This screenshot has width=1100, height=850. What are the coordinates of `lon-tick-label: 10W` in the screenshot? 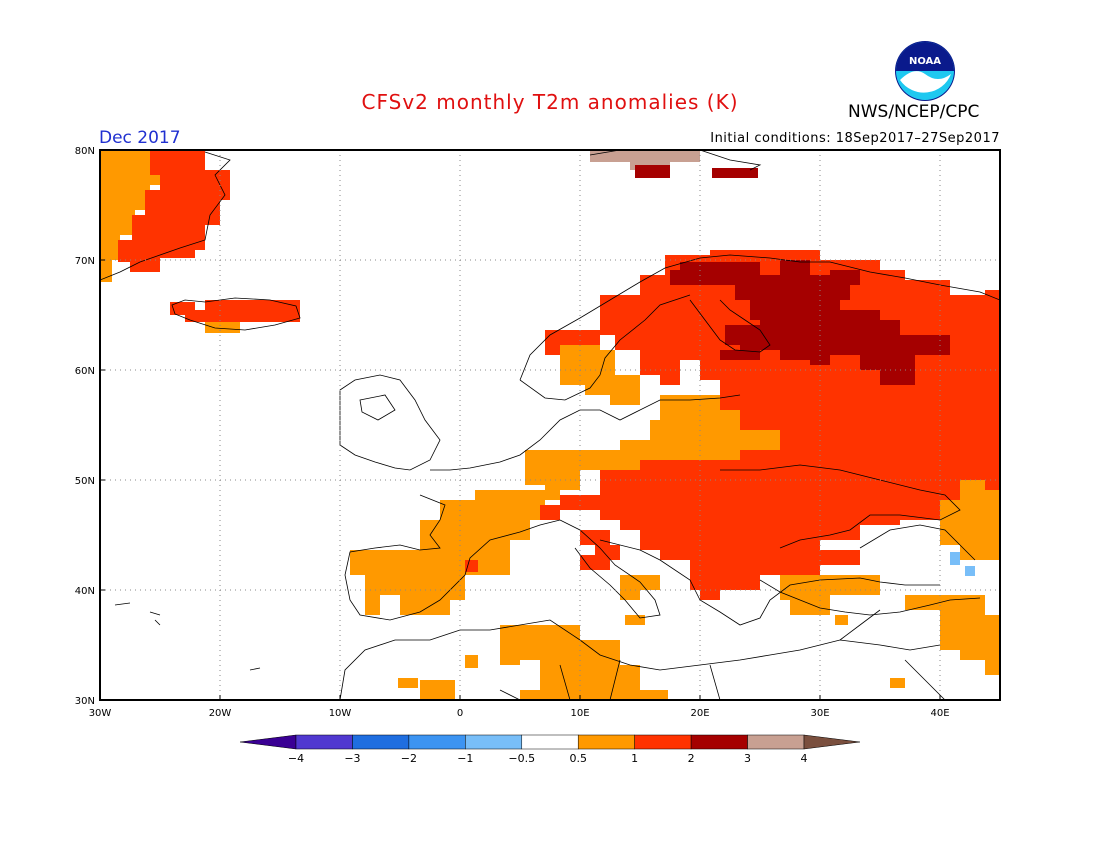 It's located at (340, 713).